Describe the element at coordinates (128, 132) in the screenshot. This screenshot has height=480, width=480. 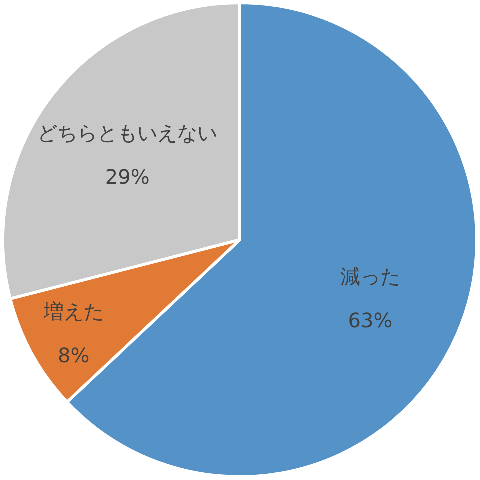
I see `slice-label: どちらともいえない` at that location.